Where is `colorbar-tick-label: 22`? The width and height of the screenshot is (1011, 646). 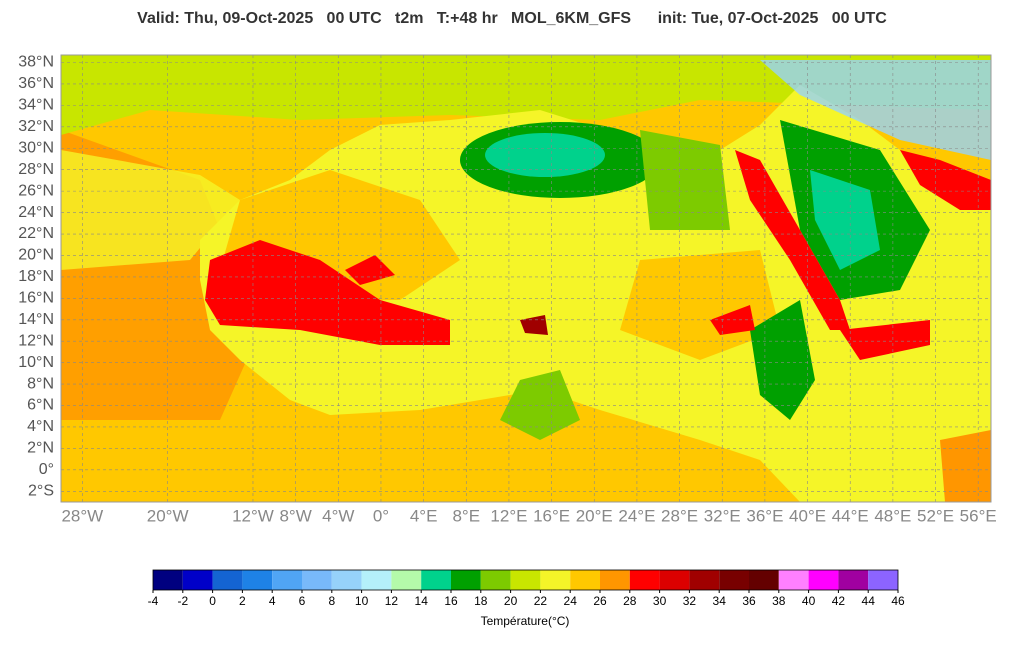
colorbar-tick-label: 22 is located at coordinates (541, 601).